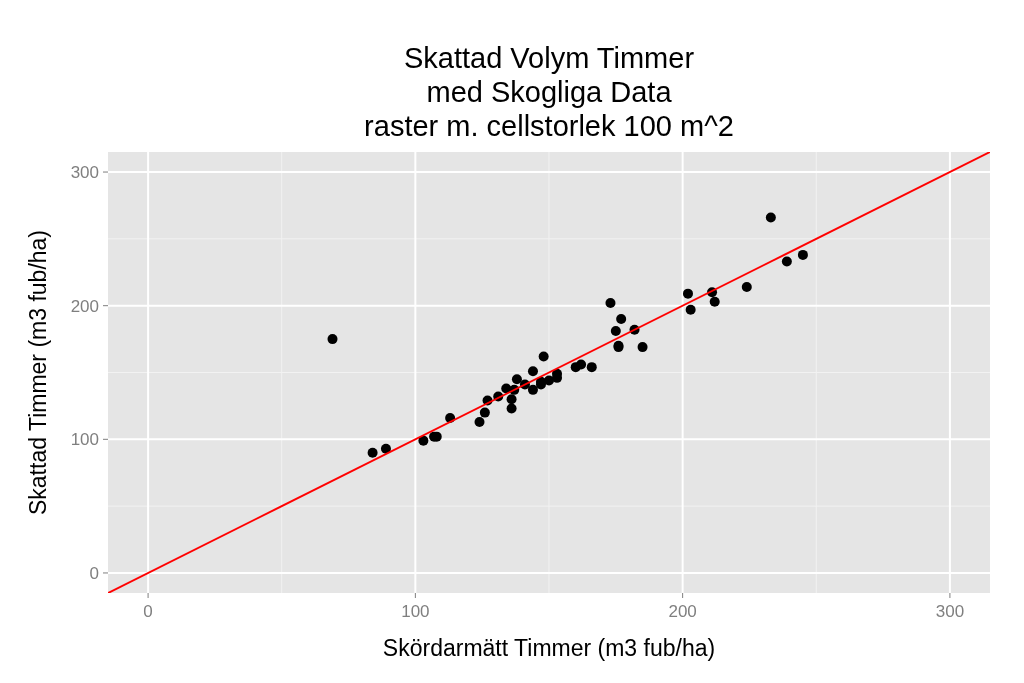 The height and width of the screenshot is (683, 1024). Describe the element at coordinates (84, 172) in the screenshot. I see `y-tick-label: 300` at that location.